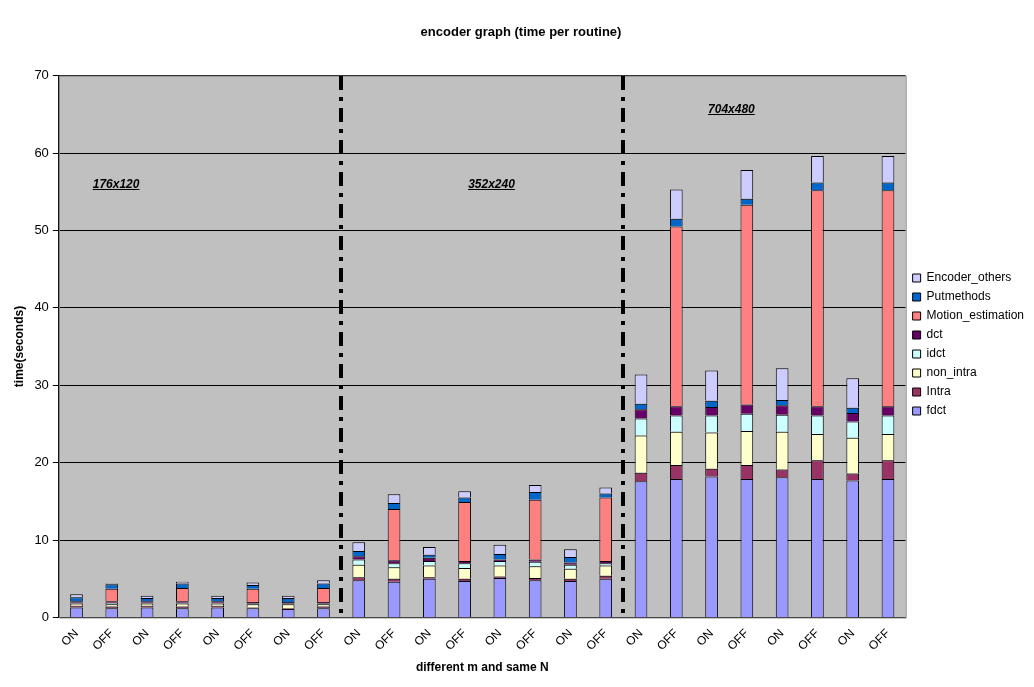  Describe the element at coordinates (491, 184) in the screenshot. I see `annotation: 352x240` at that location.